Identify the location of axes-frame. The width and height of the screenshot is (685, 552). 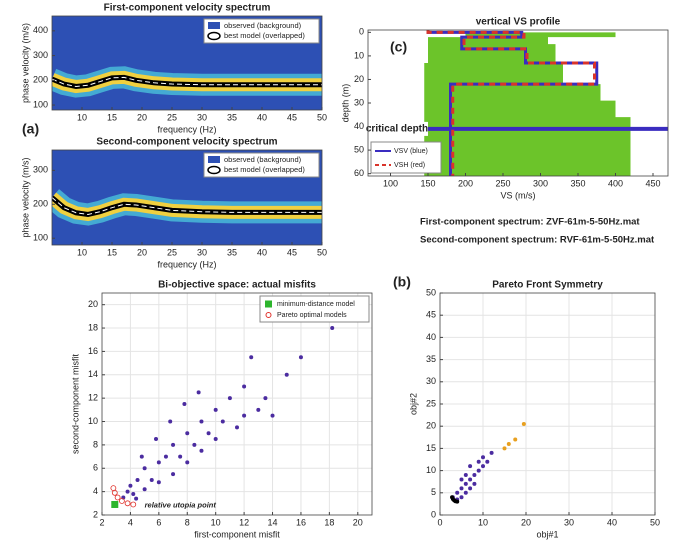
(187, 63).